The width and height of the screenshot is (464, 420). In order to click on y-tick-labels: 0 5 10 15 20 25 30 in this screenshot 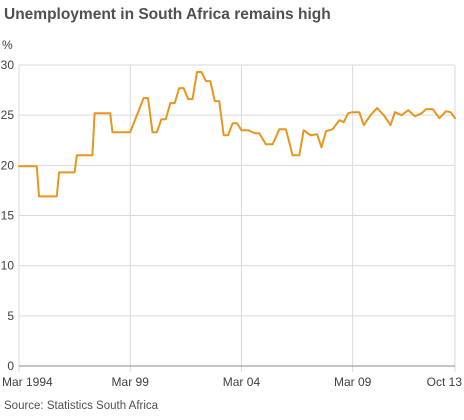, I will do `click(8, 215)`.